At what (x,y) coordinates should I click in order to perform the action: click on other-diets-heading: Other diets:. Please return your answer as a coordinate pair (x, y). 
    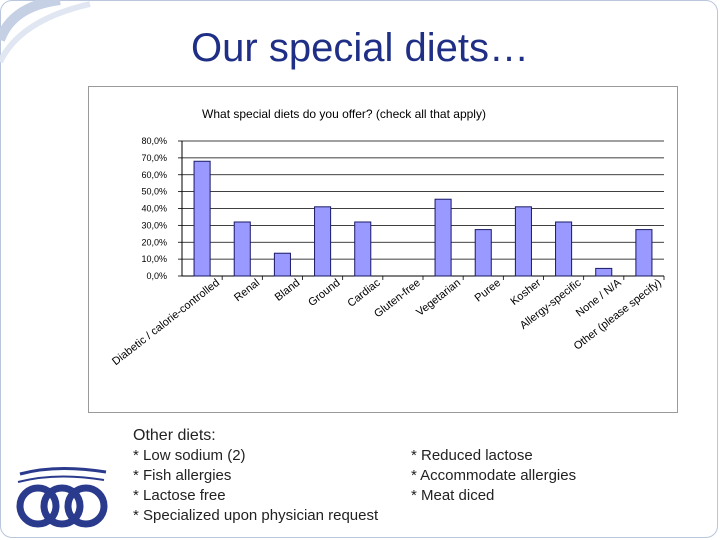
    Looking at the image, I should click on (174, 435).